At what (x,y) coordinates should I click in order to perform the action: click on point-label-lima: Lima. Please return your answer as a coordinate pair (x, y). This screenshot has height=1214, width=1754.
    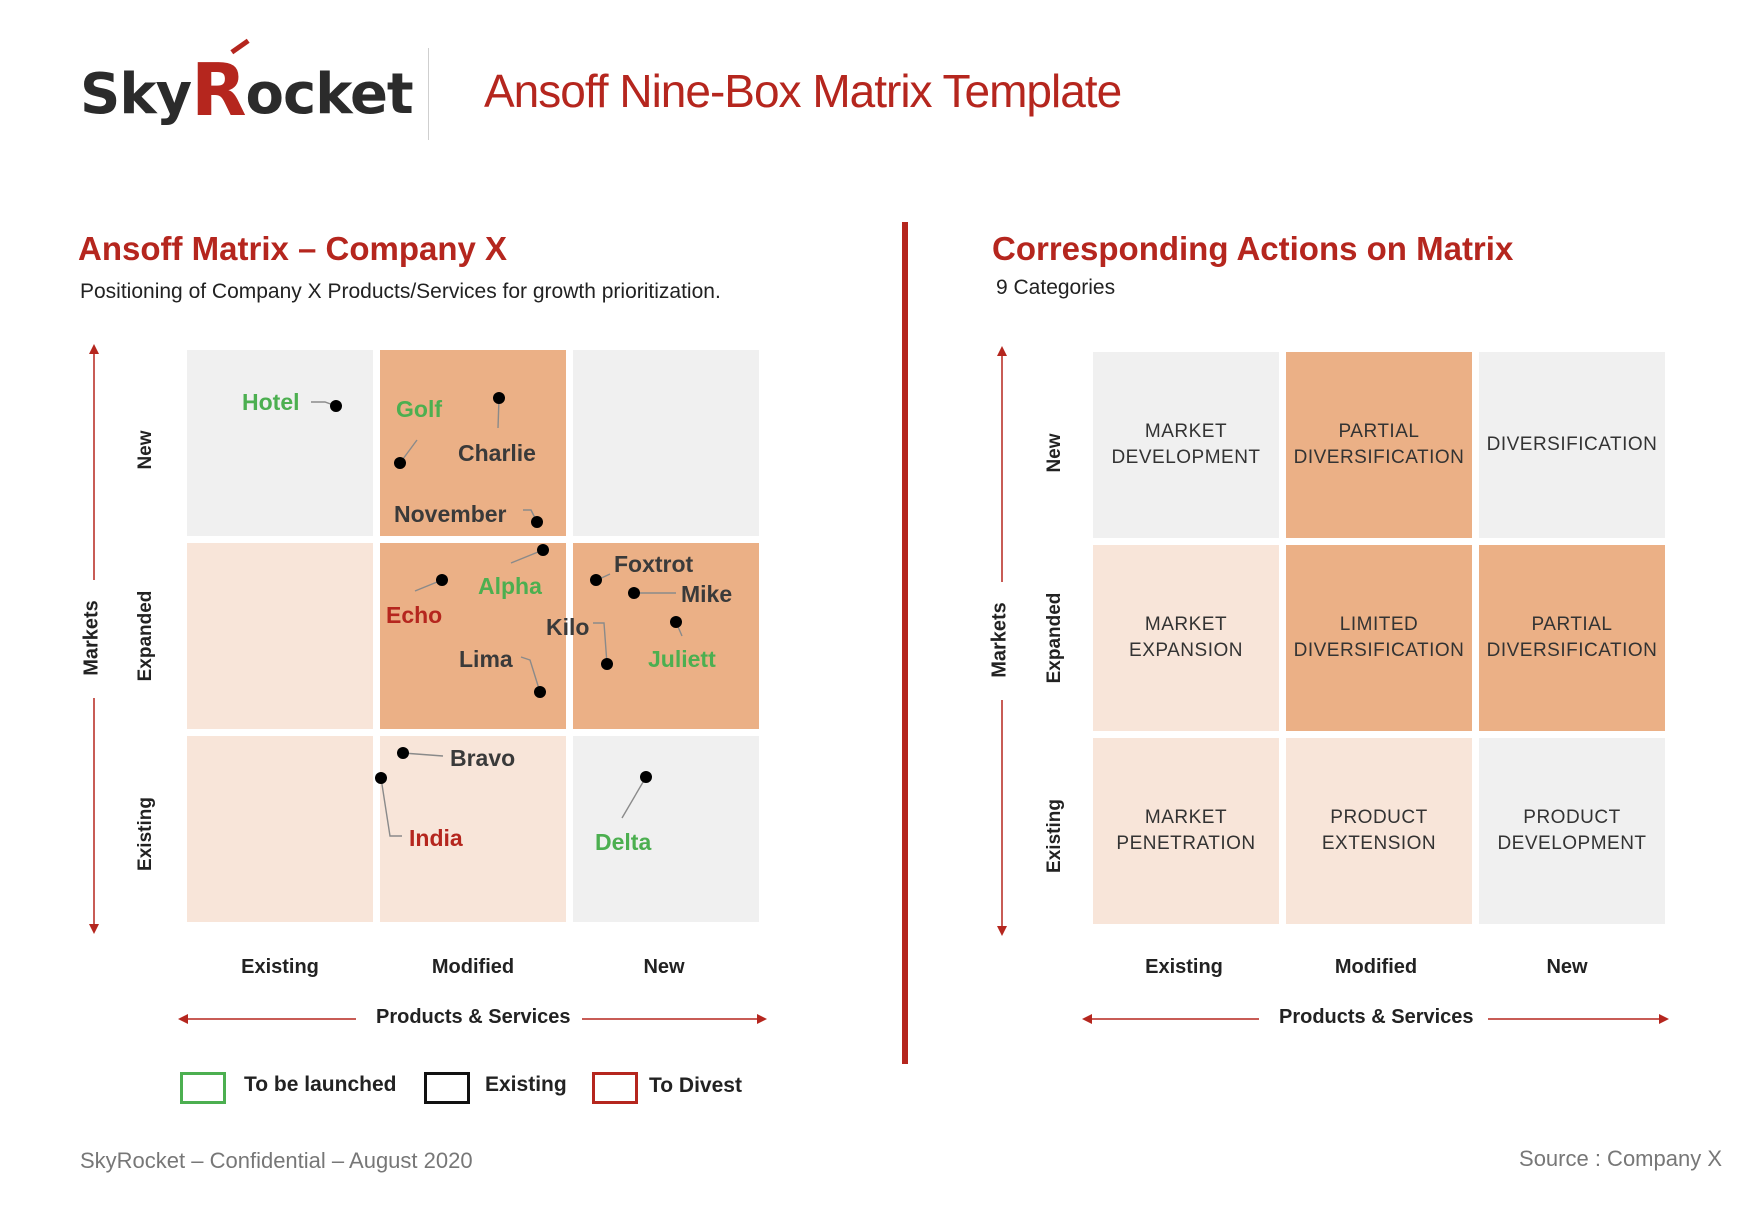
    Looking at the image, I should click on (486, 659).